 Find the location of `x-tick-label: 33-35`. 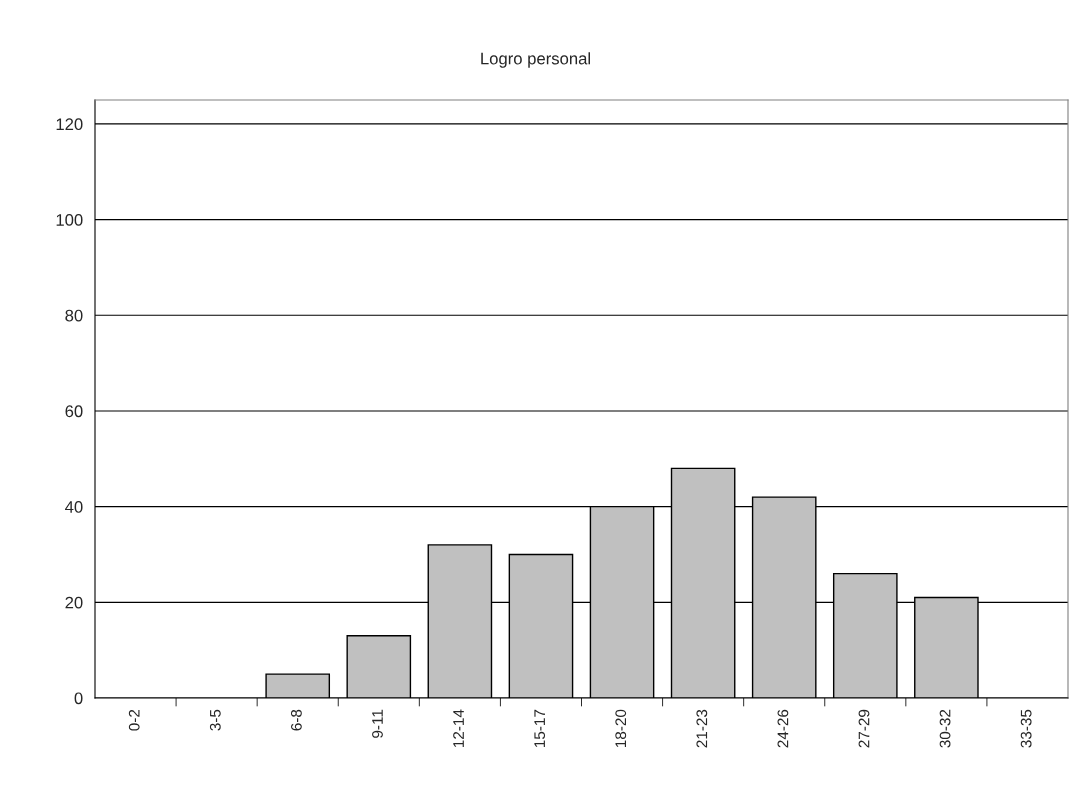

x-tick-label: 33-35 is located at coordinates (1026, 728).